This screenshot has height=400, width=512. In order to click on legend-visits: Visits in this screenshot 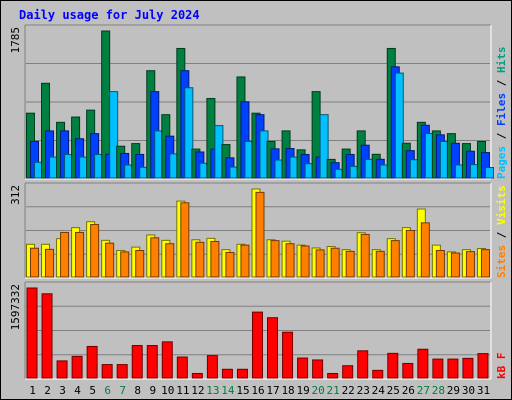, I will do `click(501, 205)`.